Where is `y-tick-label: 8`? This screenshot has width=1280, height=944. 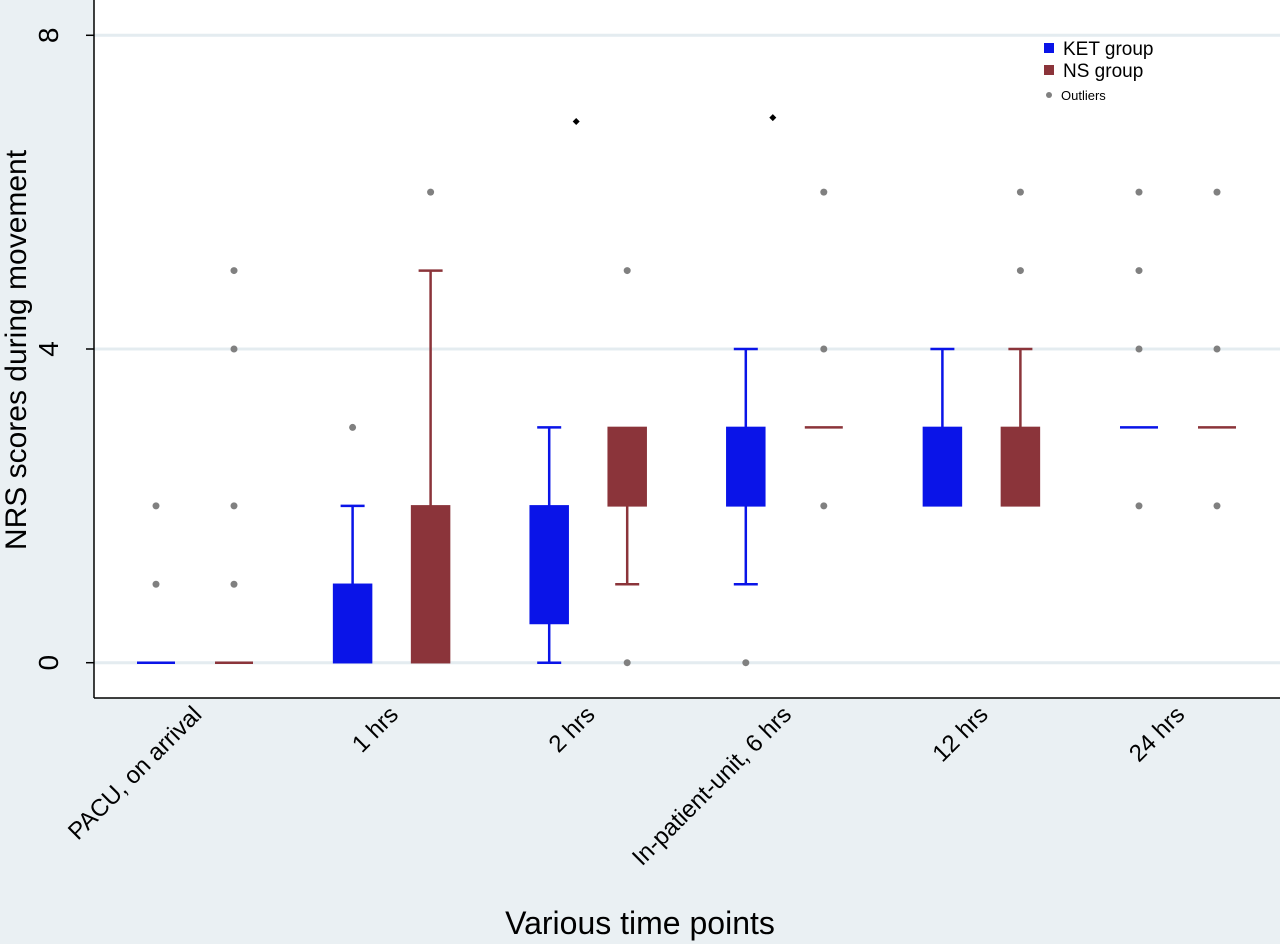
y-tick-label: 8 is located at coordinates (48, 36).